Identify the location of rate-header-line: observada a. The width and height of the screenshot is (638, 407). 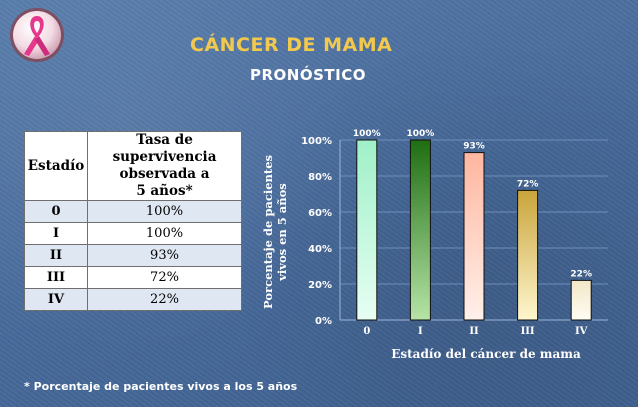
(164, 174).